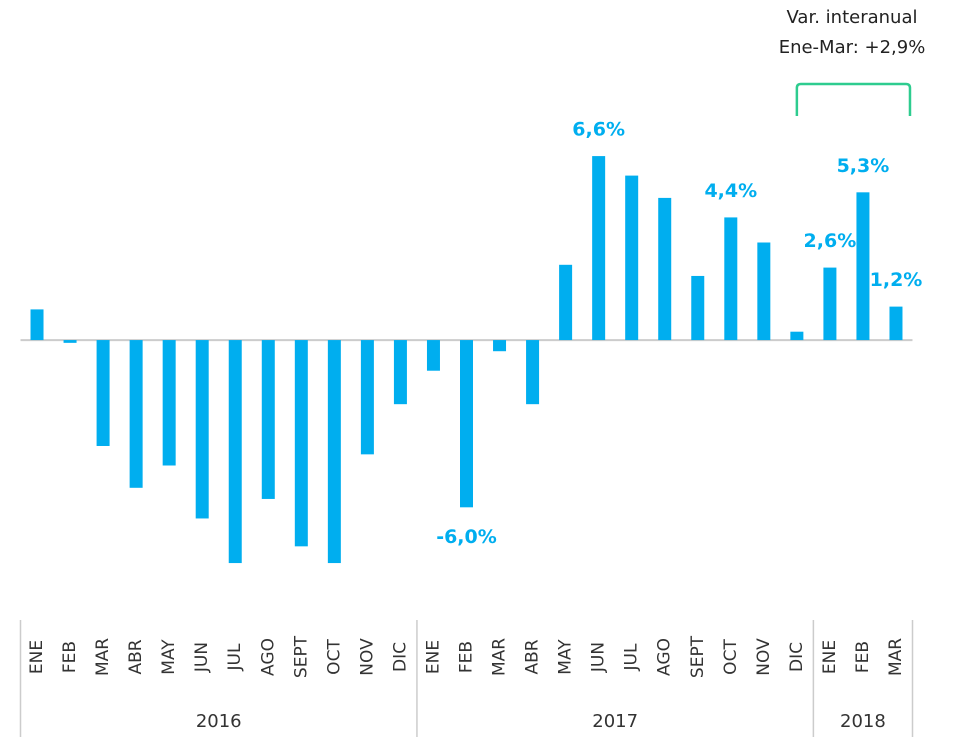 Image resolution: width=960 pixels, height=737 pixels. Describe the element at coordinates (852, 17) in the screenshot. I see `annotation: Var. interanual` at that location.